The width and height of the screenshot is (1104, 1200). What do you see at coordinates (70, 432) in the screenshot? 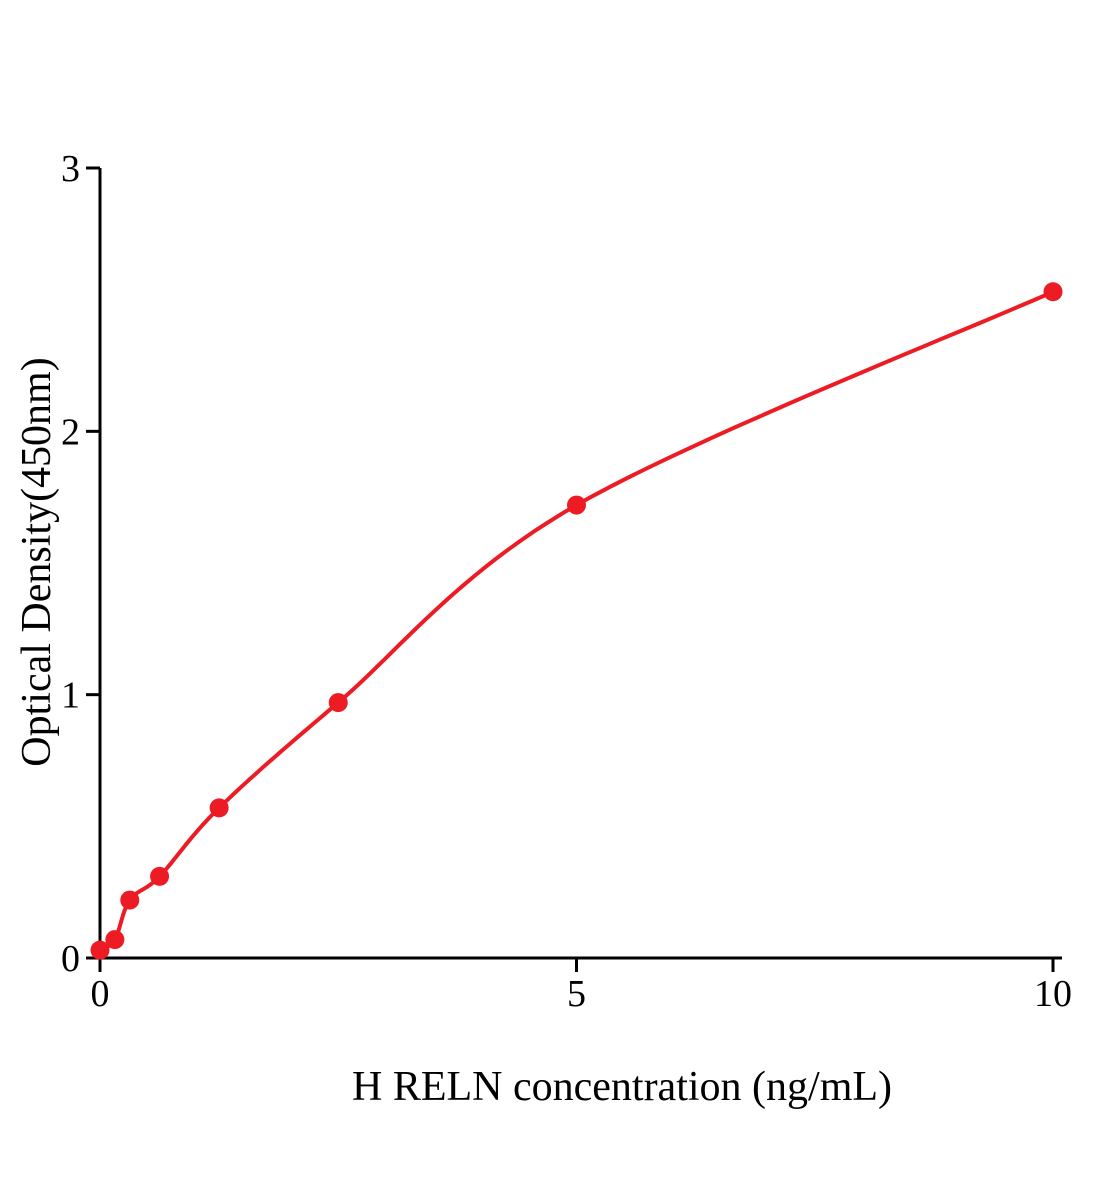
I see `y-tick-label: 2` at bounding box center [70, 432].